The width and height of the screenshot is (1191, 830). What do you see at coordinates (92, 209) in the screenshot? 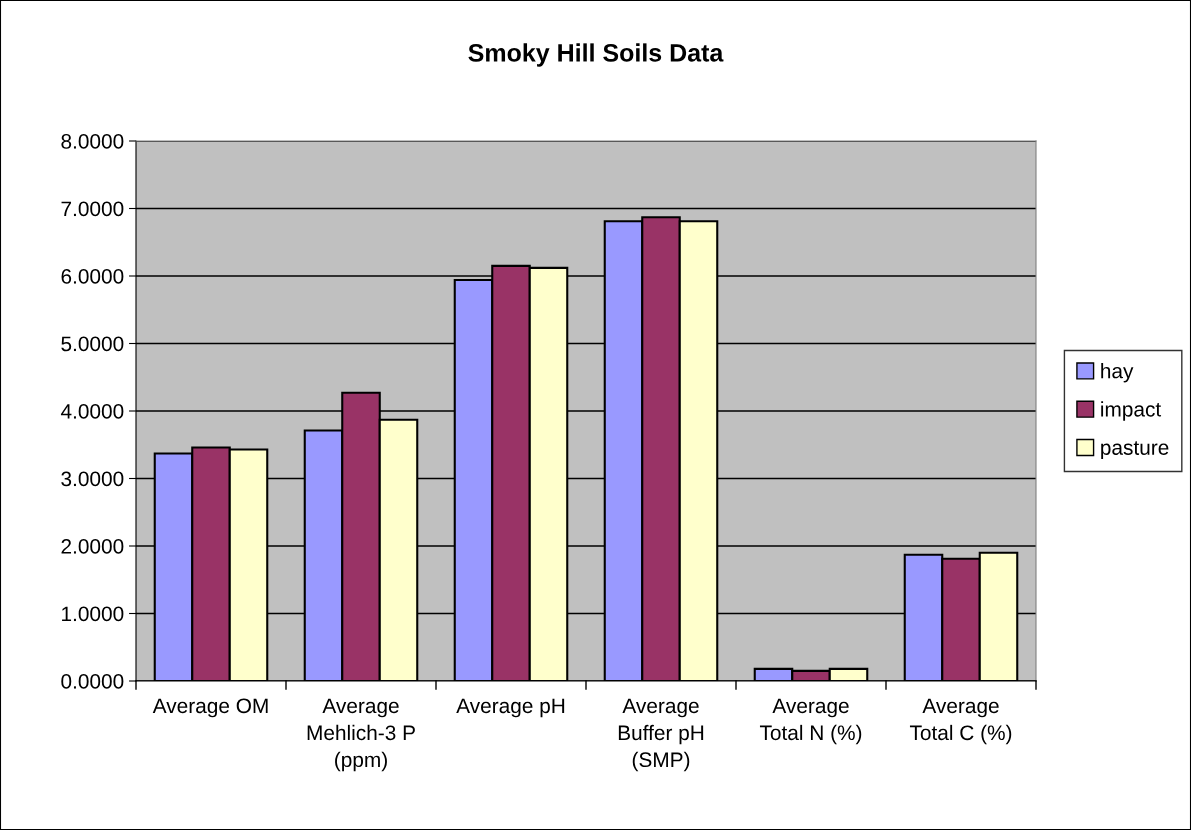
I see `y-tick-label: 7.0000` at bounding box center [92, 209].